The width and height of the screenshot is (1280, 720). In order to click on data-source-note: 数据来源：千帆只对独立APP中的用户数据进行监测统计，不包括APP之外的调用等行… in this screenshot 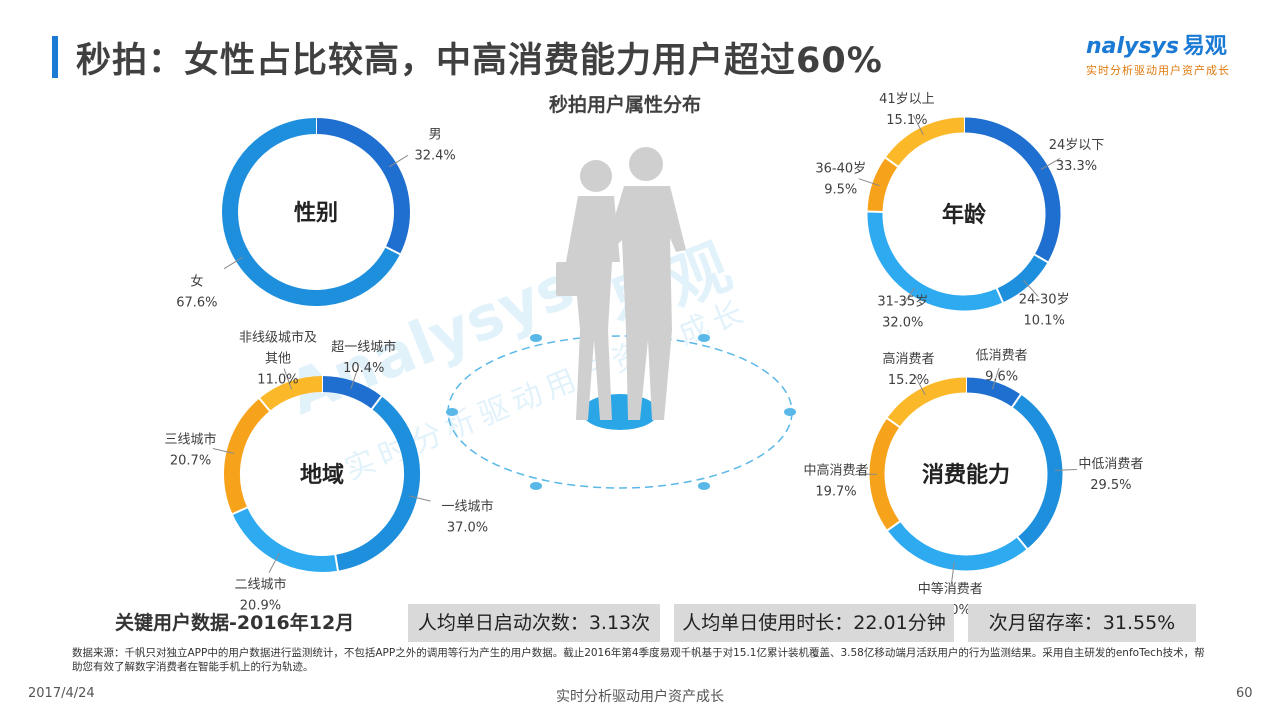, I will do `click(638, 660)`.